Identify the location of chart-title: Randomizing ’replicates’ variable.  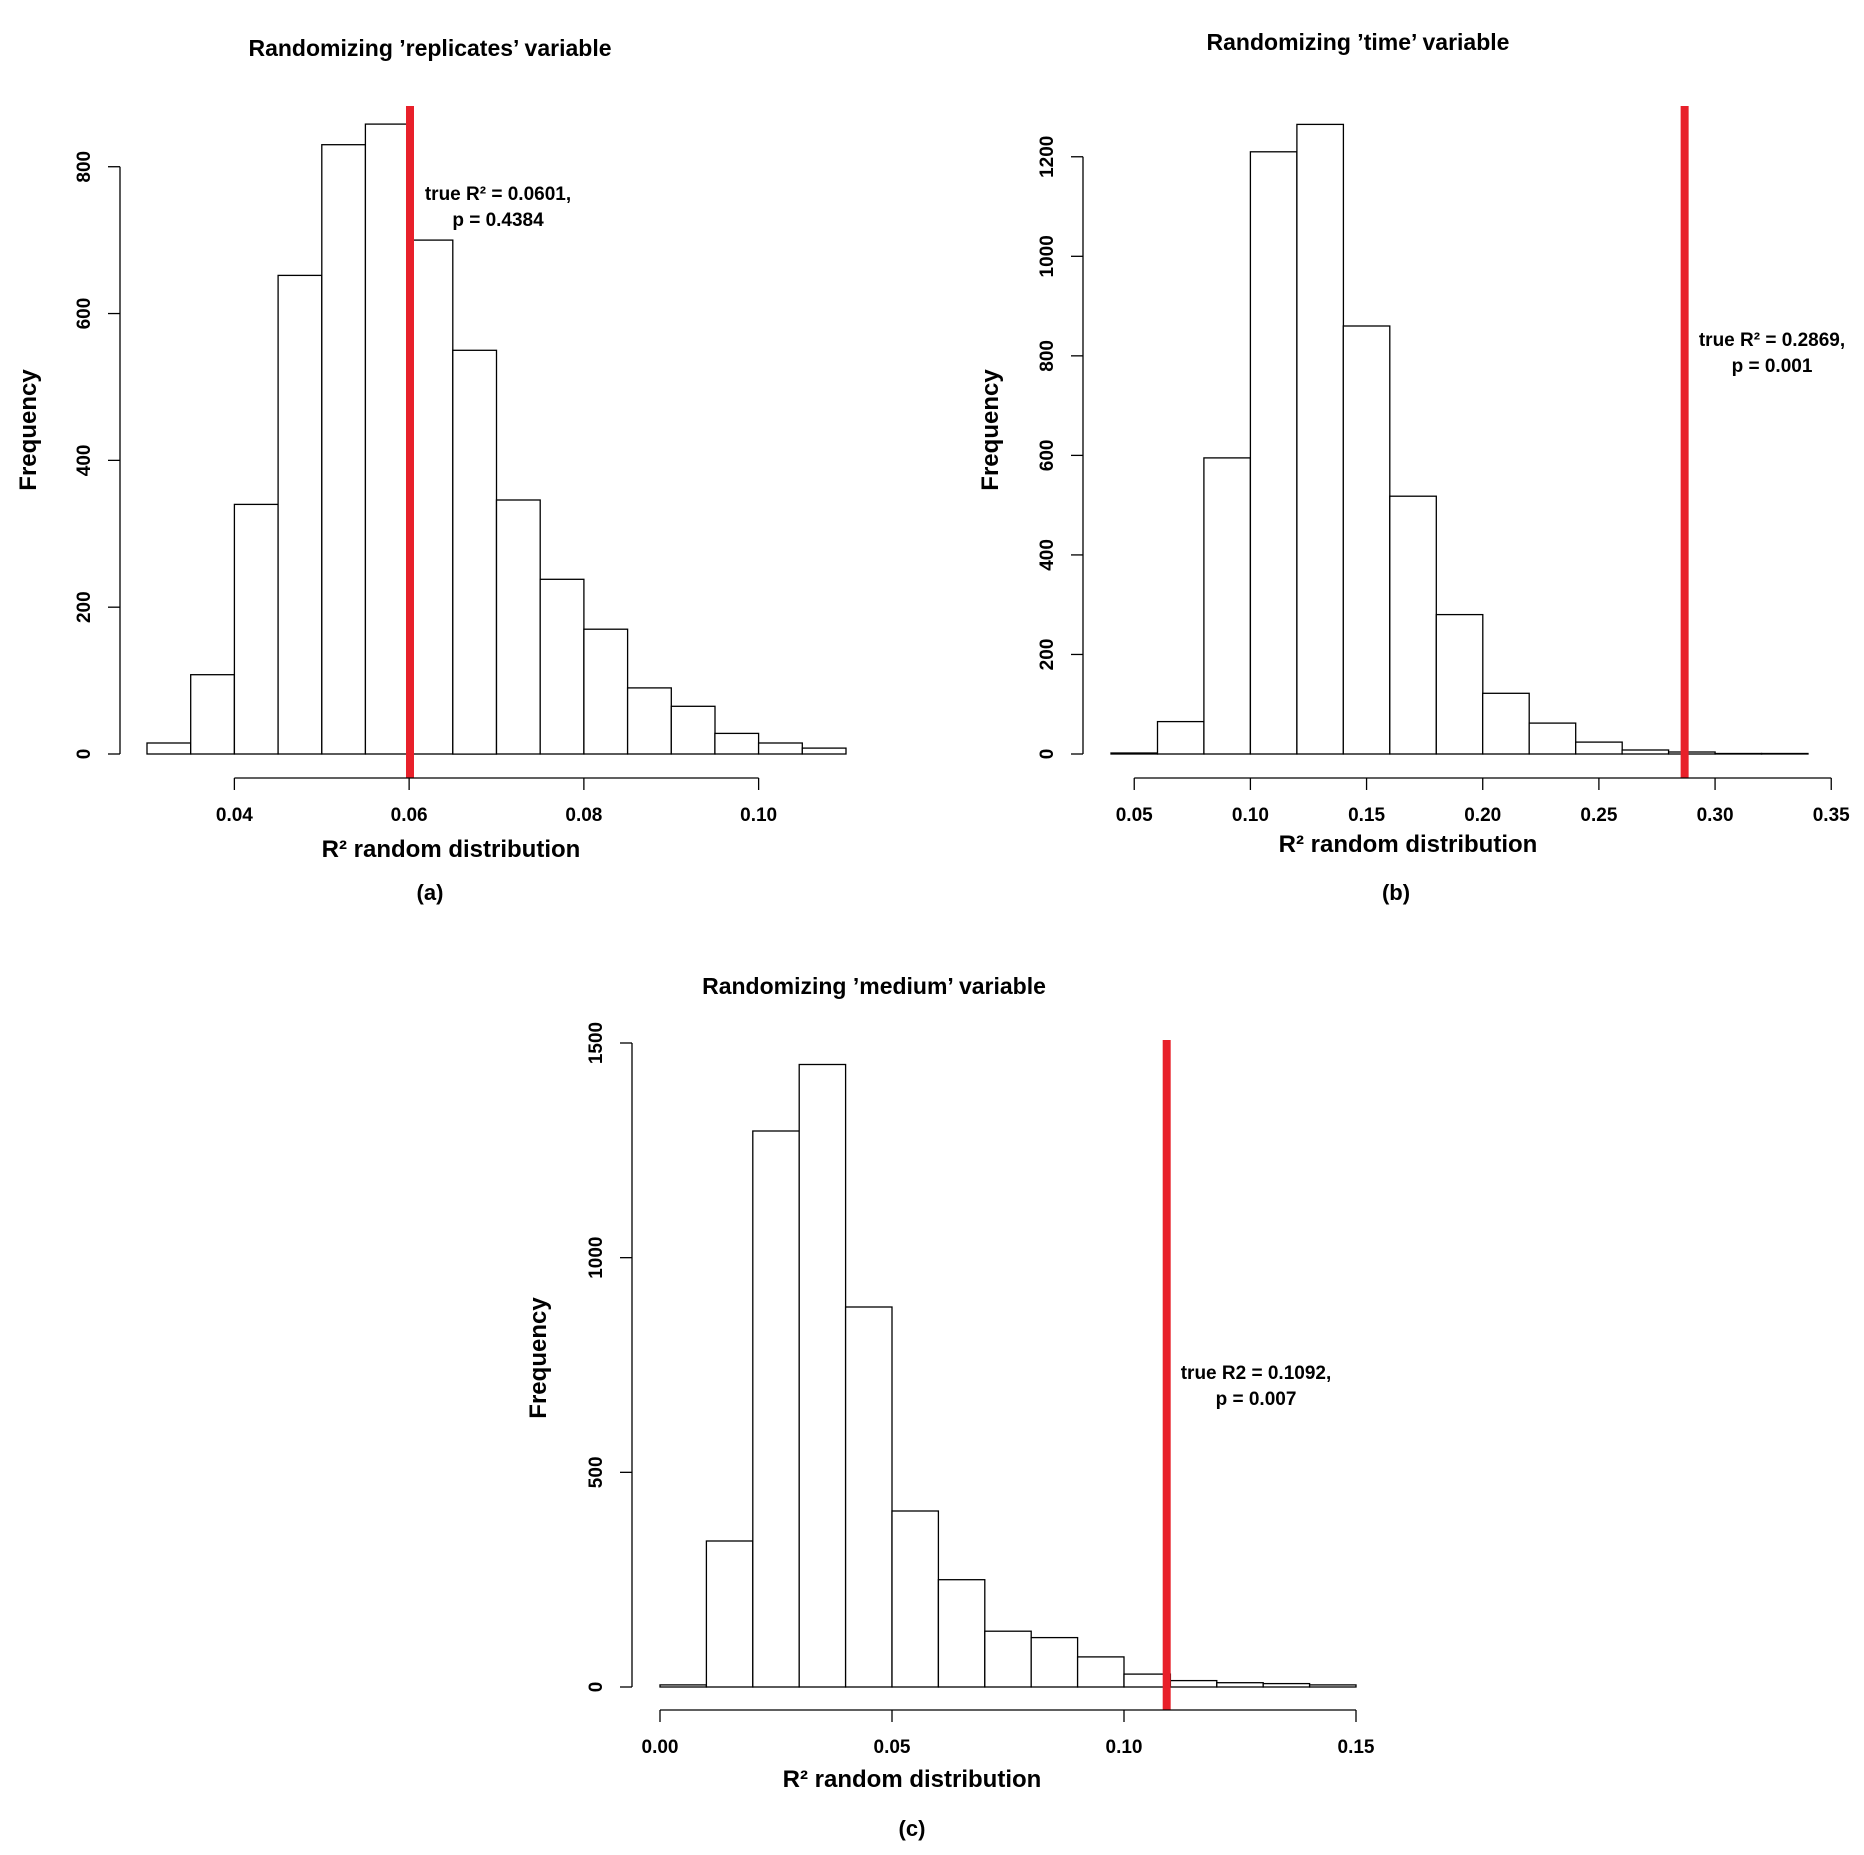
(429, 48).